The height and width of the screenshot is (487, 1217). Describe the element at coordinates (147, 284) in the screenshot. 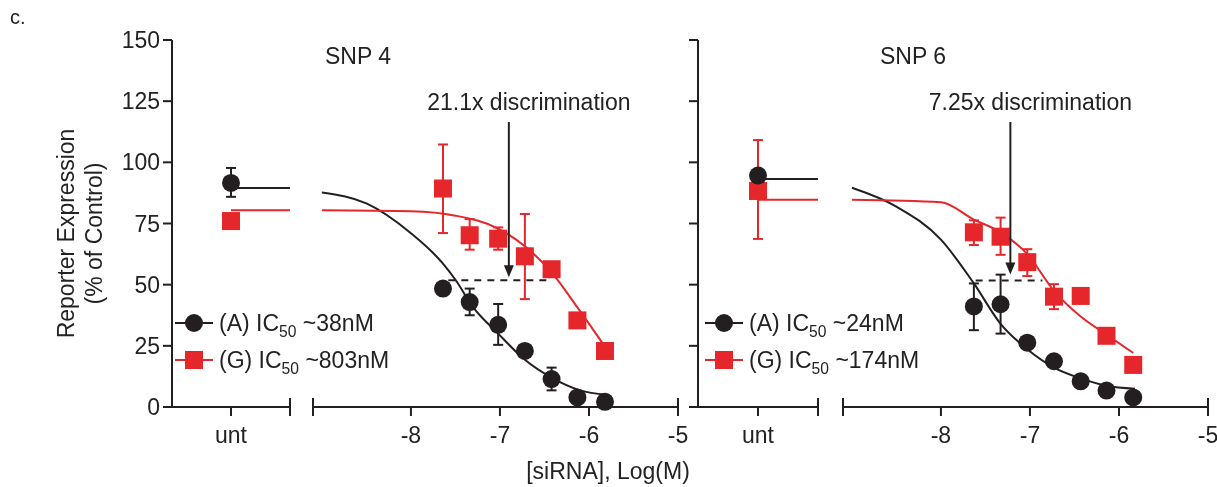

I see `y-tick-label: 50` at that location.